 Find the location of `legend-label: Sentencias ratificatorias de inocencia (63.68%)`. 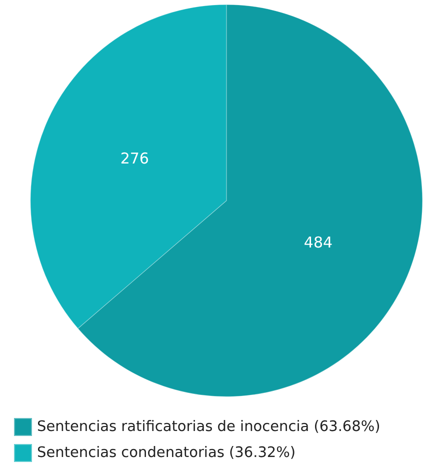

legend-label: Sentencias ratificatorias de inocencia (63.68%) is located at coordinates (208, 427).